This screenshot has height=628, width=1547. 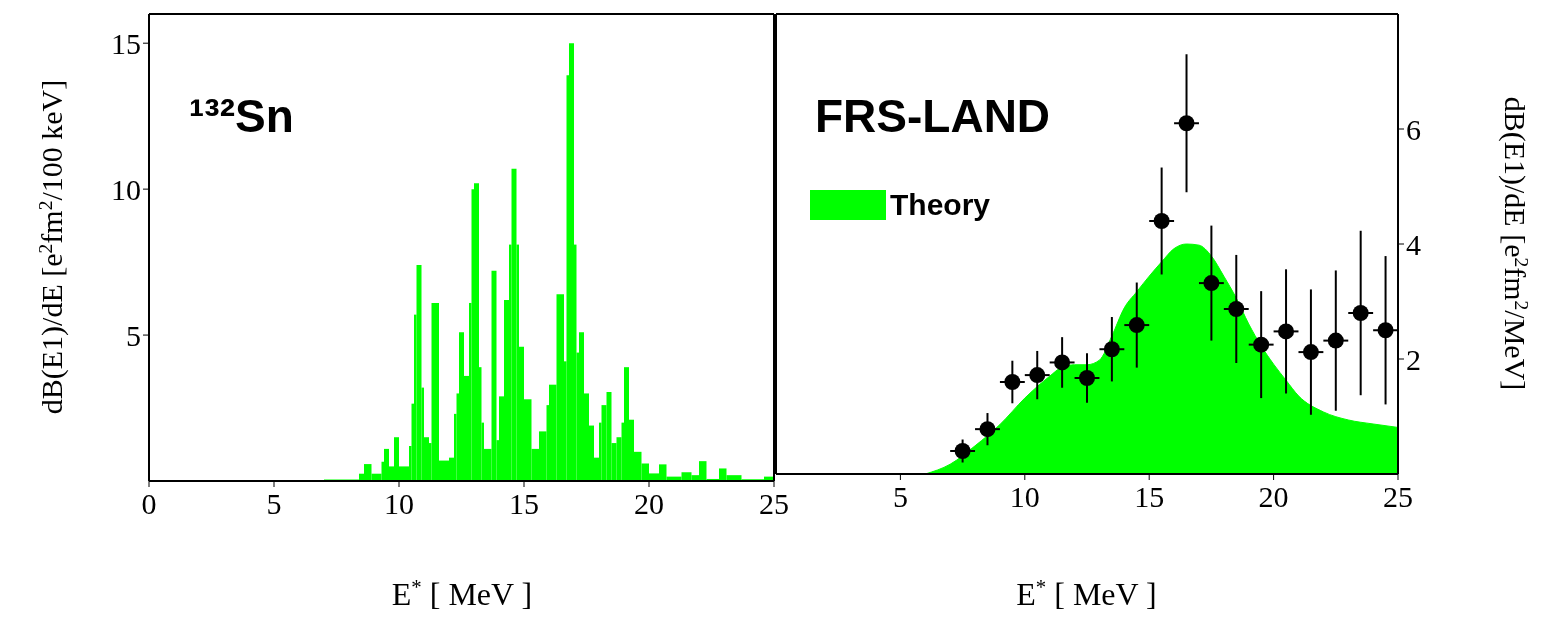 What do you see at coordinates (940, 205) in the screenshot?
I see `legend-label: Theory` at bounding box center [940, 205].